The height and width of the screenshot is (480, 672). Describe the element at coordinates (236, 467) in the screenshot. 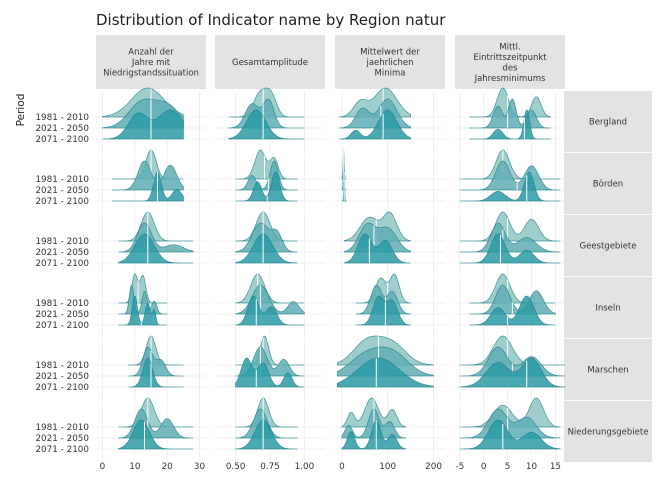

I see `x-tick-label: 0.50` at that location.